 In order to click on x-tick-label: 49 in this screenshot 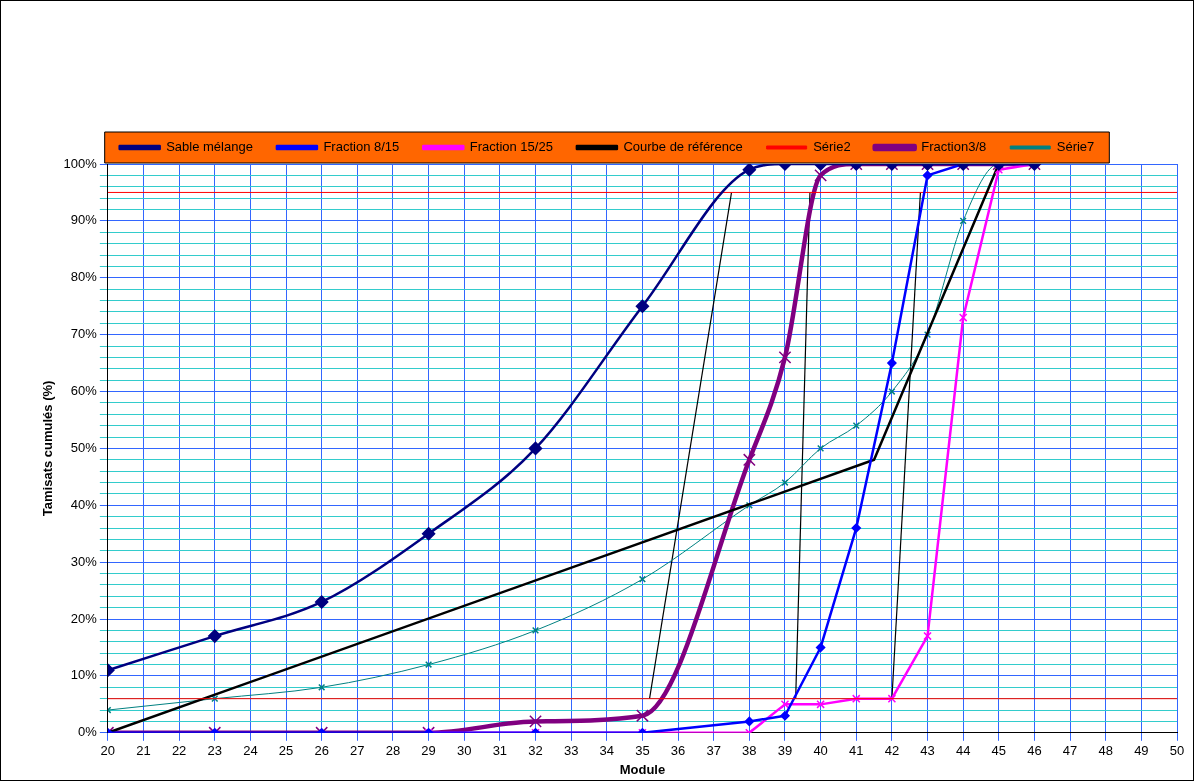, I will do `click(1141, 751)`.